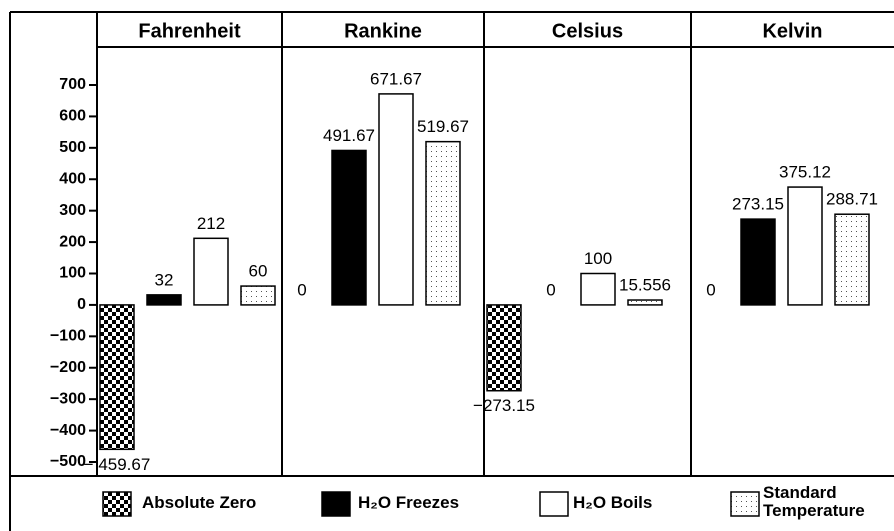 The width and height of the screenshot is (894, 531). I want to click on panel-title: Kelvin, so click(792, 31).